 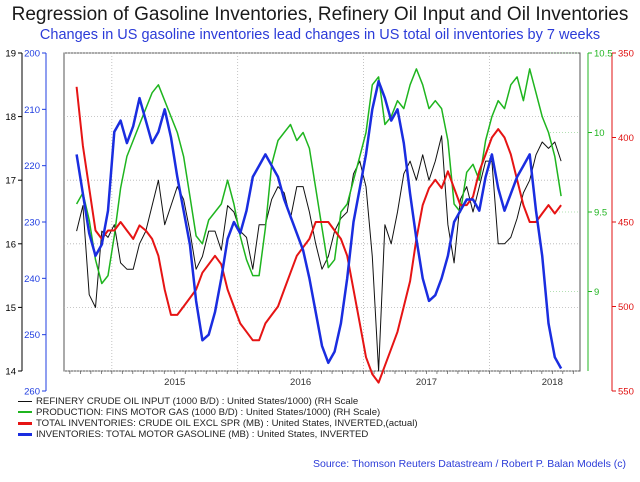 I want to click on axis-tick-label-left-outer: 14, so click(x=10, y=372).